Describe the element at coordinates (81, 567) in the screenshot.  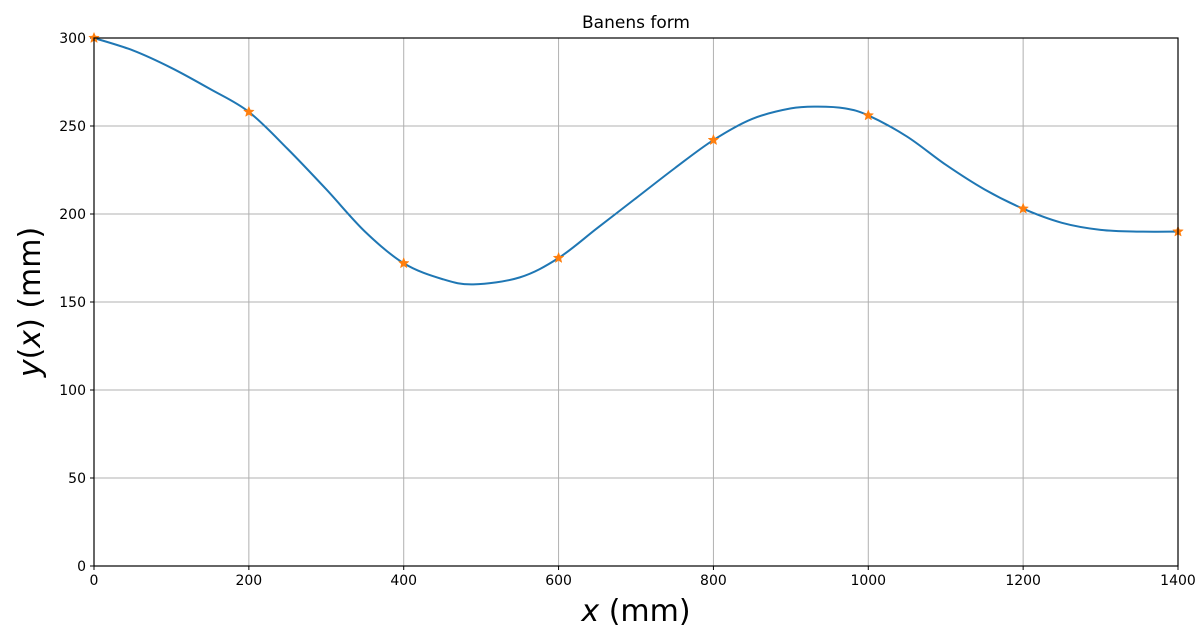
I see `y-tick-label: 0` at that location.